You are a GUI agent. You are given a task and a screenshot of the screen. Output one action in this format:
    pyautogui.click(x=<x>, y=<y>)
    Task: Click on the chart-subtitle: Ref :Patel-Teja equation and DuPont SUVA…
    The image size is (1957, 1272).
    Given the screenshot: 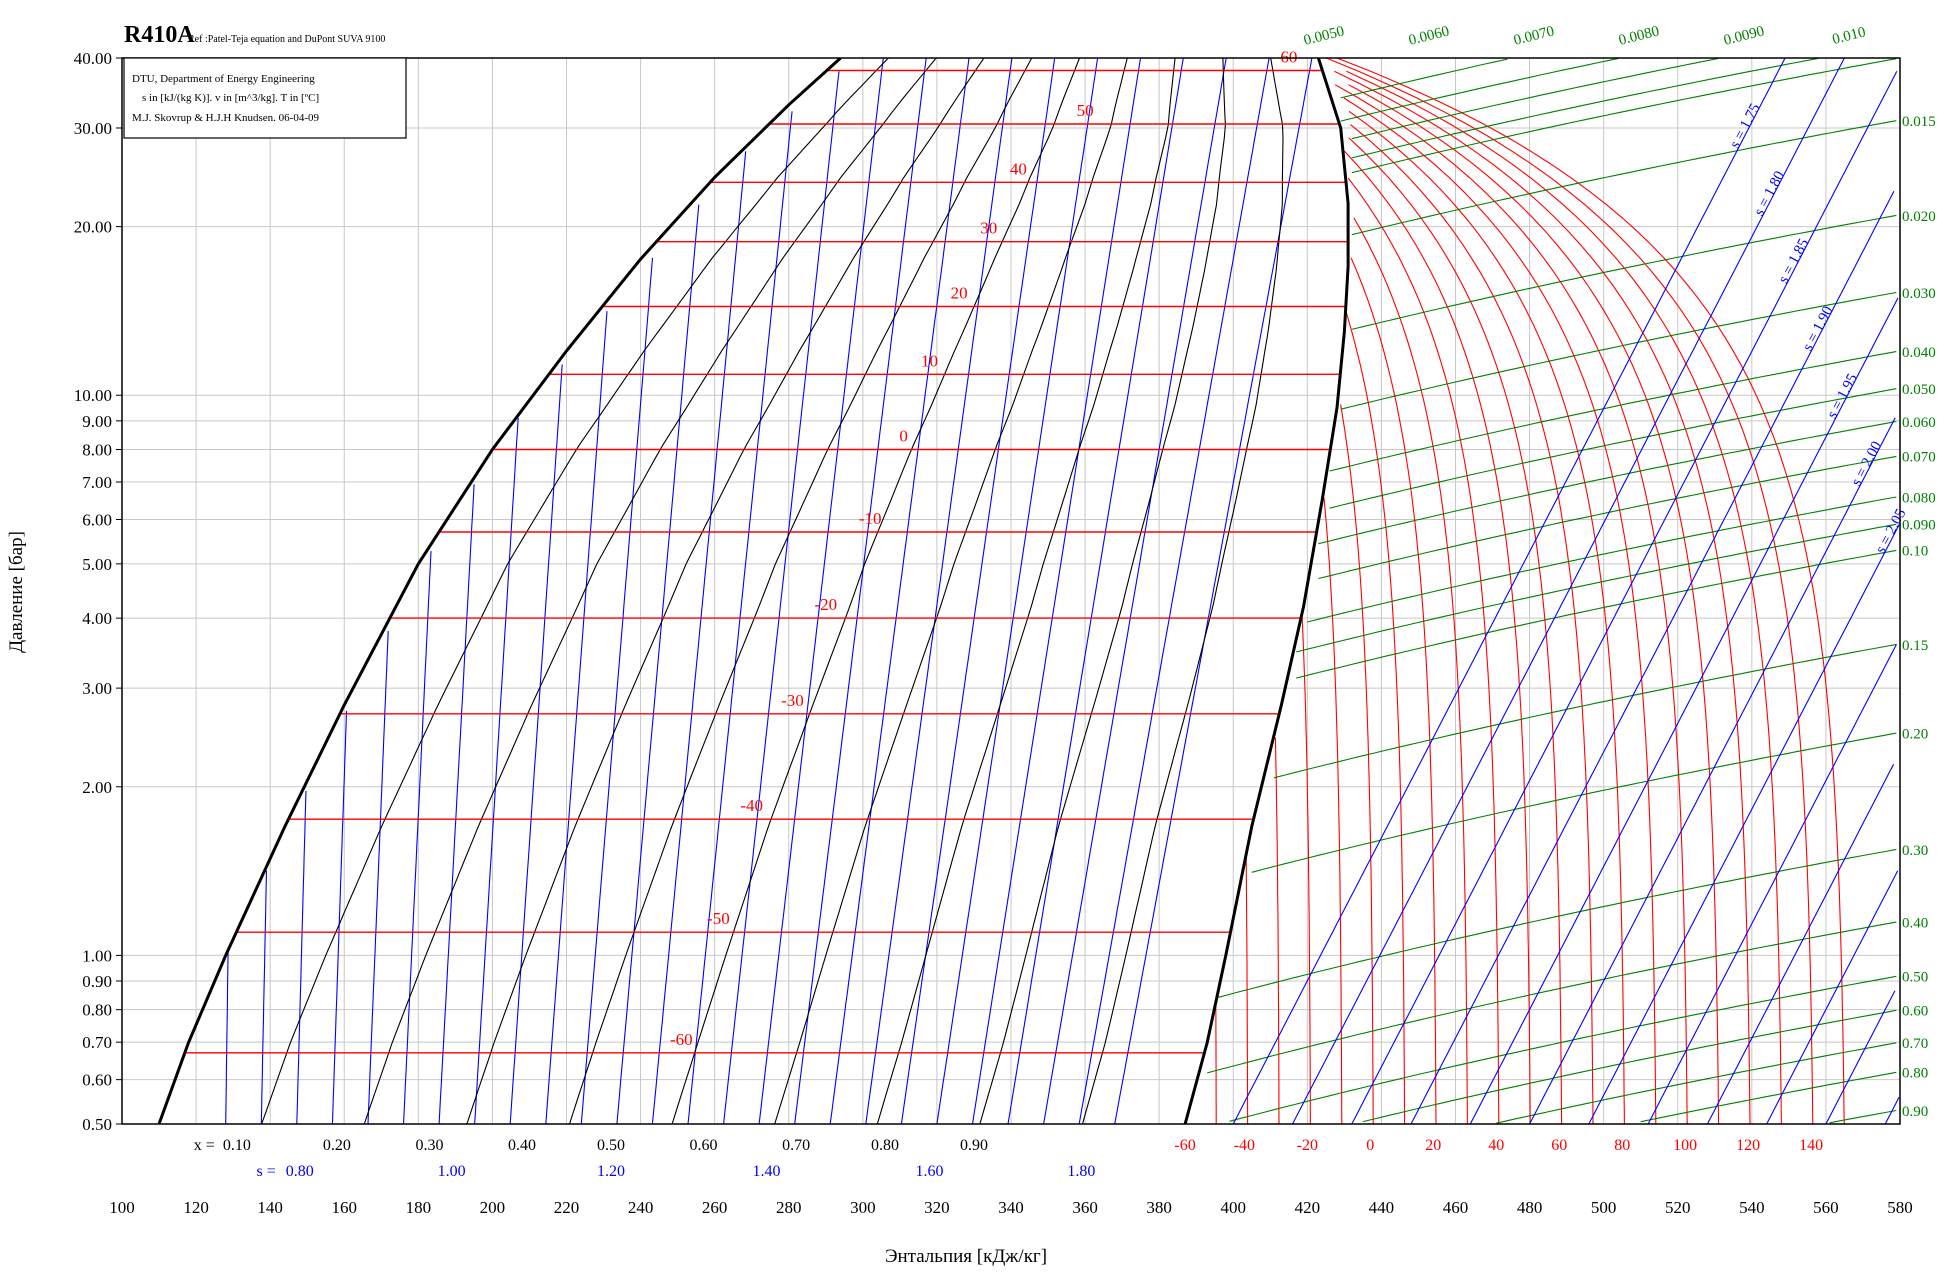 What is the action you would take?
    pyautogui.click(x=286, y=39)
    